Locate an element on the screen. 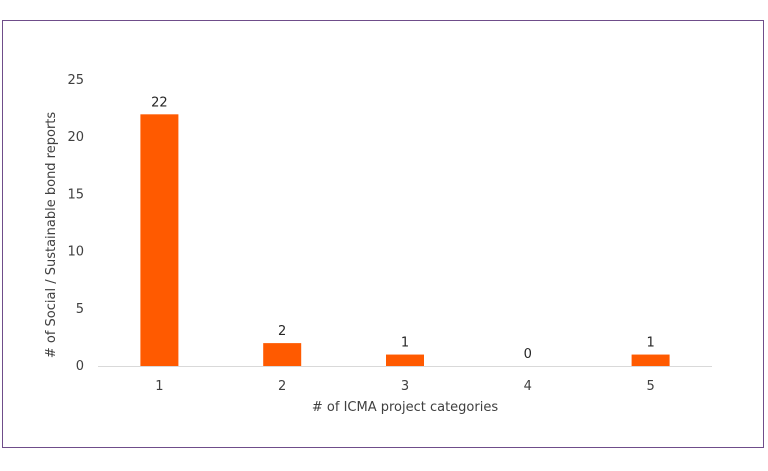  data-label: 2 is located at coordinates (282, 331).